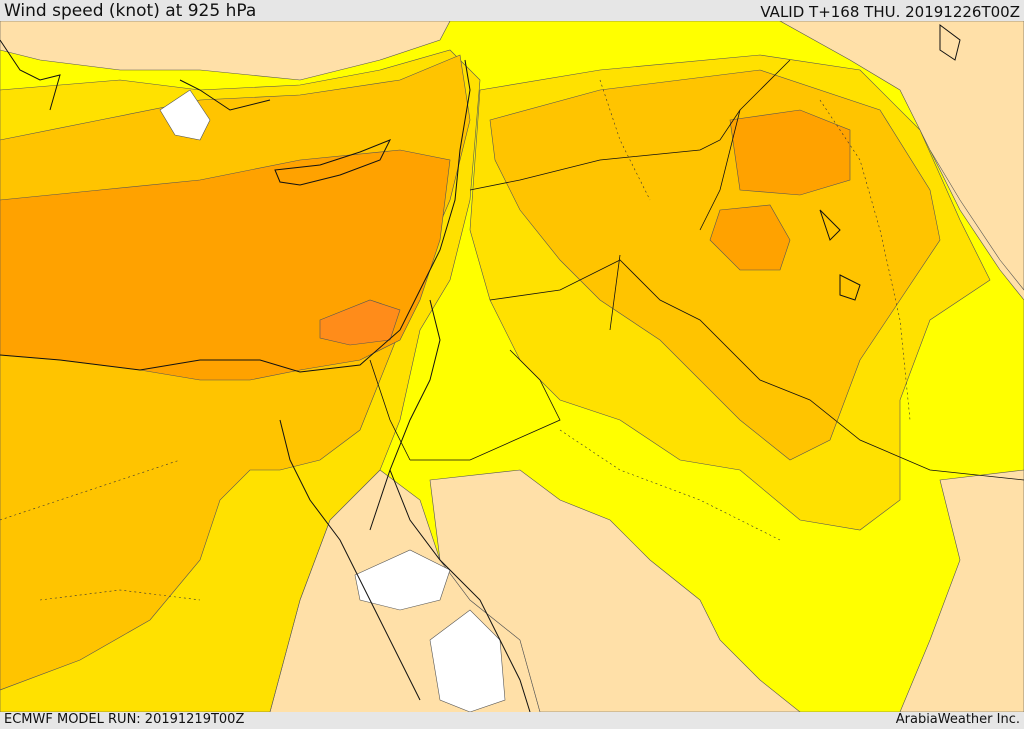 The image size is (1024, 729). What do you see at coordinates (957, 719) in the screenshot?
I see `credit-label: ArabiaWeather Inc.` at bounding box center [957, 719].